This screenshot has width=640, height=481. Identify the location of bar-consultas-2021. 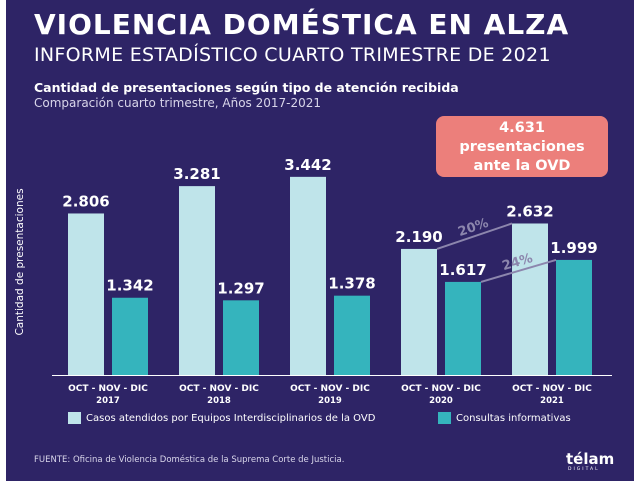
(574, 317).